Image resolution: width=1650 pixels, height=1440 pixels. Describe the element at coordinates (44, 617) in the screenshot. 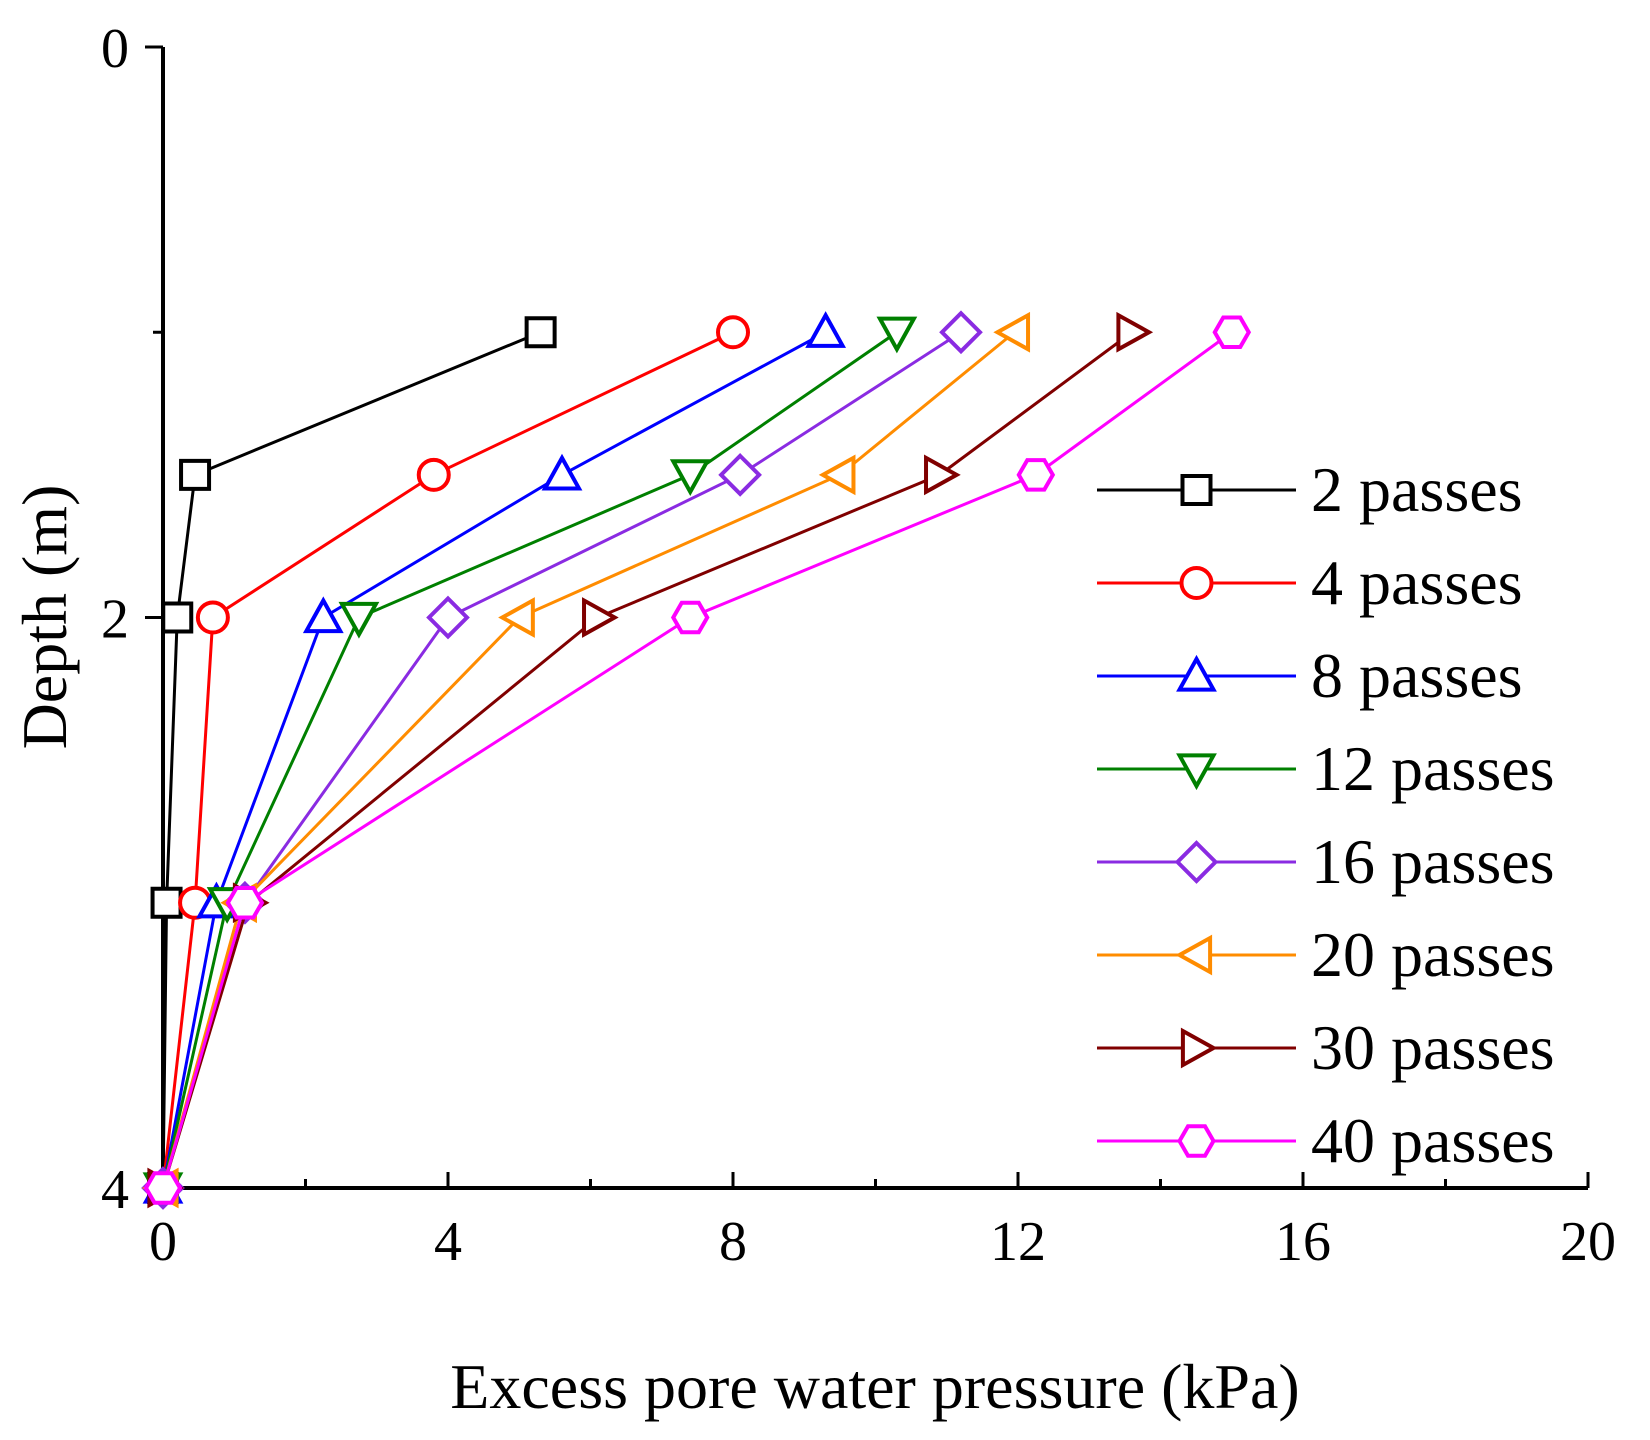

I see `y-axis-title: Depth (m)` at that location.